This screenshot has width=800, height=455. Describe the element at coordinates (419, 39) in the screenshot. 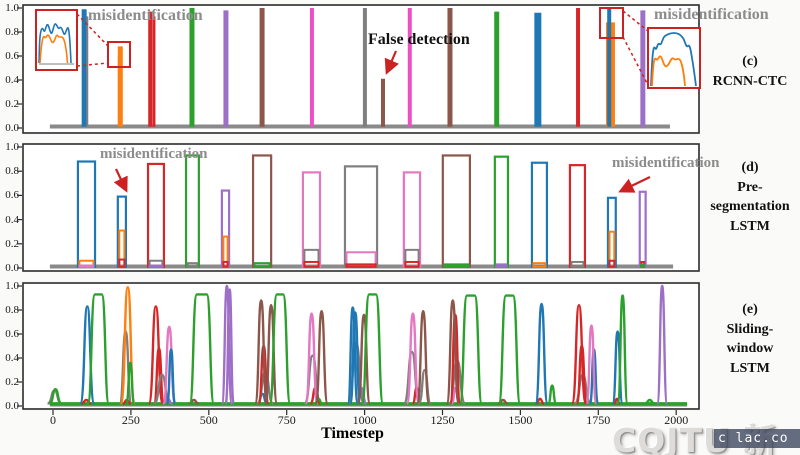

I see `false-detection-label: False detection` at that location.